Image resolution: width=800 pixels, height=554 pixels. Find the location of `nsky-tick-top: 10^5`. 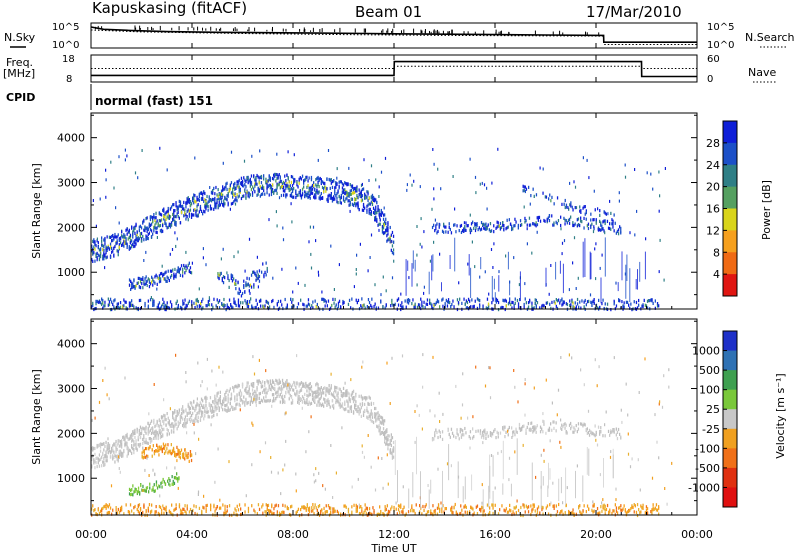

nsky-tick-top: 10^5 is located at coordinates (65, 27).